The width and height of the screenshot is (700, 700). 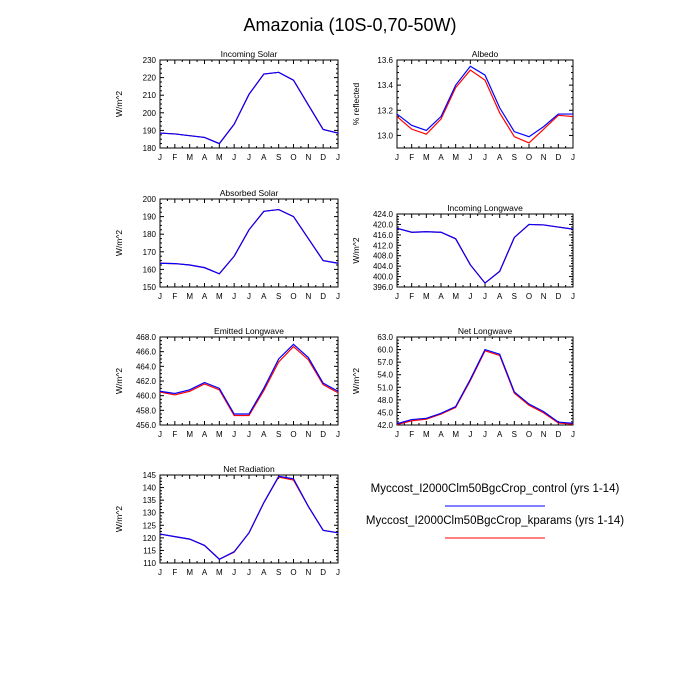 What do you see at coordinates (146, 410) in the screenshot?
I see `y-tick-label: 458.0` at bounding box center [146, 410].